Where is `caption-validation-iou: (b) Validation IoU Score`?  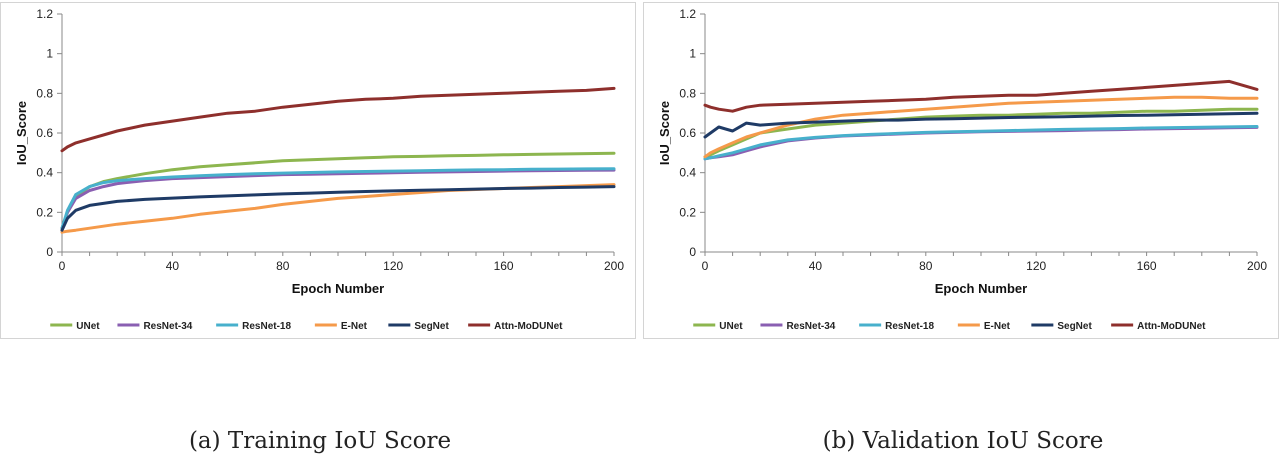 caption-validation-iou: (b) Validation IoU Score is located at coordinates (963, 441).